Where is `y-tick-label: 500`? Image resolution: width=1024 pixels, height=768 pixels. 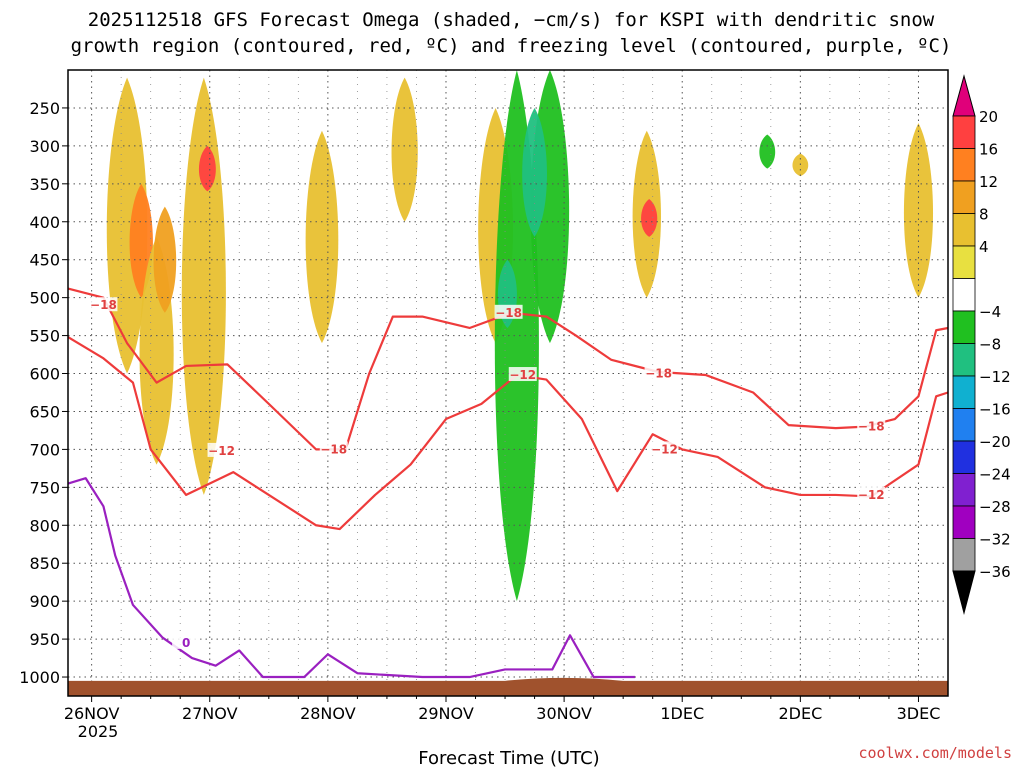
y-tick-label: 500 is located at coordinates (44, 298).